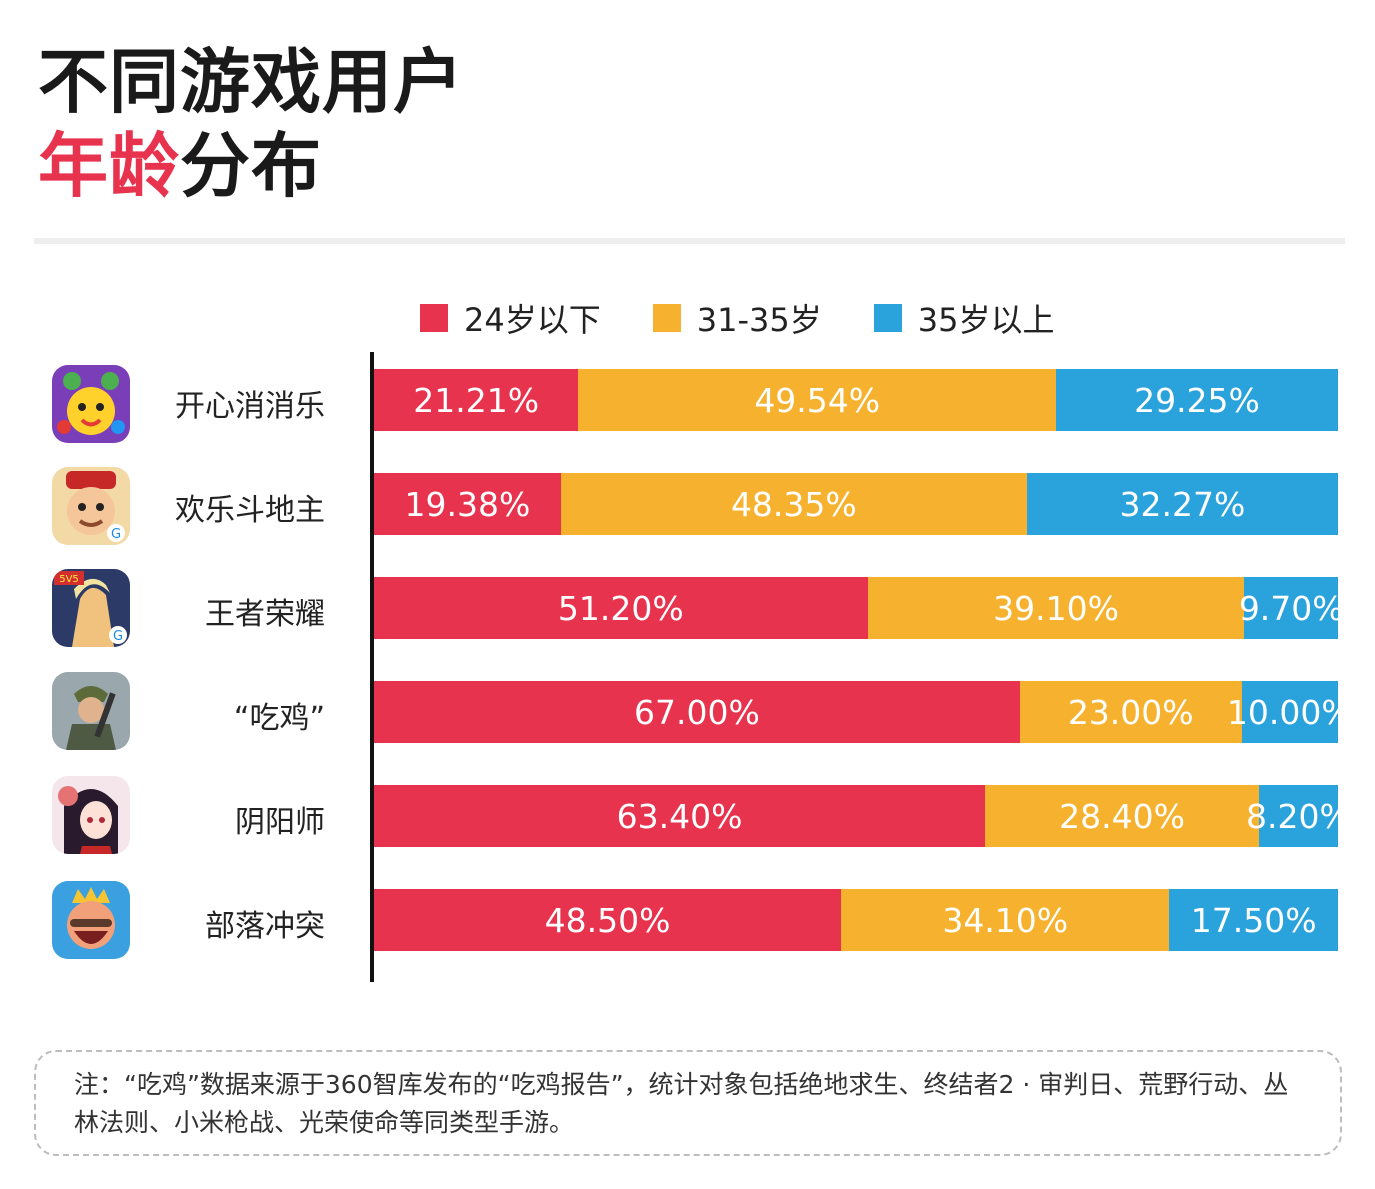  I want to click on data-label: 63.40%, so click(679, 816).